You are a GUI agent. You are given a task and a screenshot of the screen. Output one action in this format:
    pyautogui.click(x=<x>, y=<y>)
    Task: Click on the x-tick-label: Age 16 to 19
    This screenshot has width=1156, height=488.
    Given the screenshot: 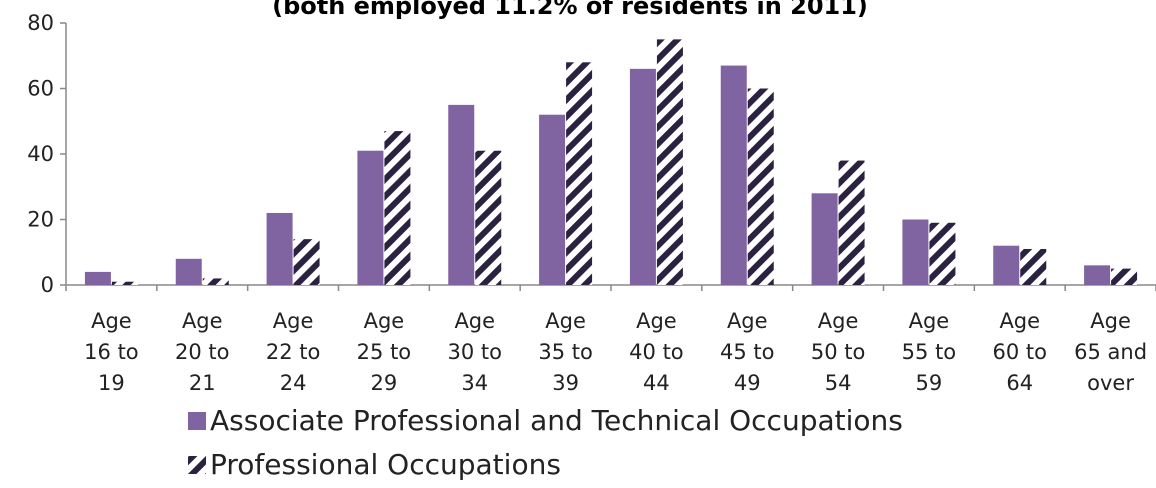 What is the action you would take?
    pyautogui.click(x=111, y=352)
    